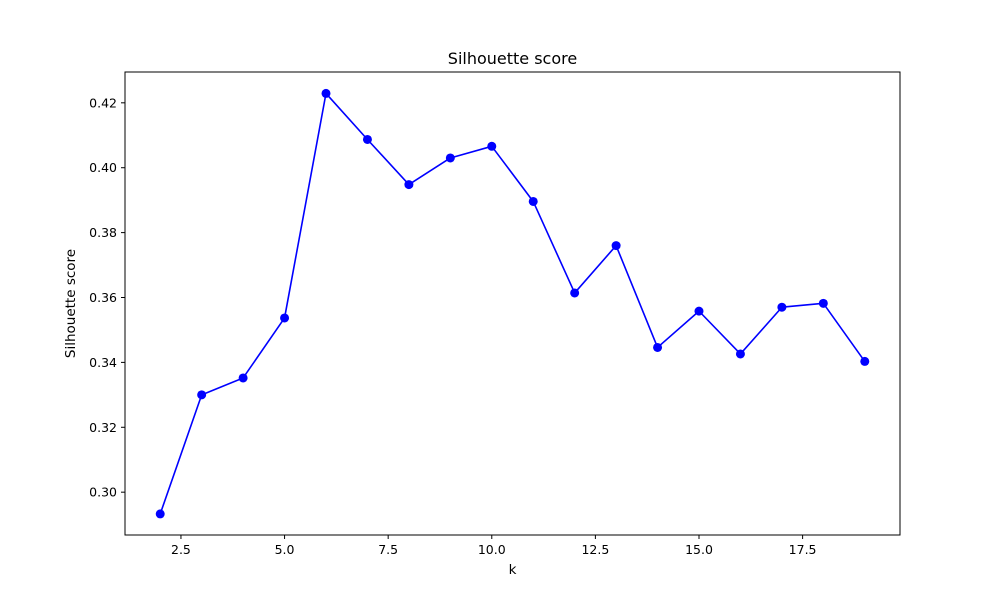 This screenshot has height=604, width=1000. I want to click on y-axis-ticks: 0.30 0.32 0.34 0.36 0.38 0.40 0.42, so click(107, 297).